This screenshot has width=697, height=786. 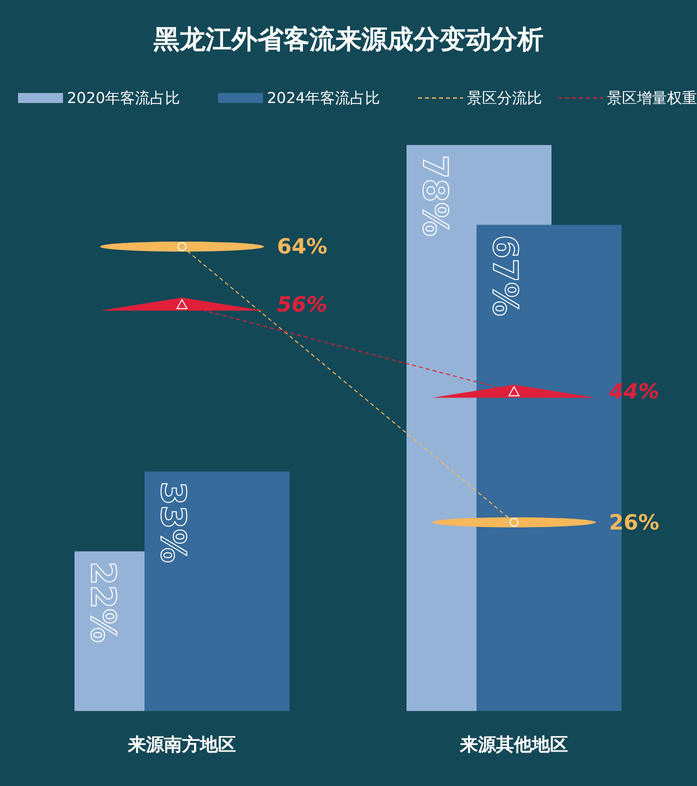 I want to click on data-label: 78%, so click(x=434, y=195).